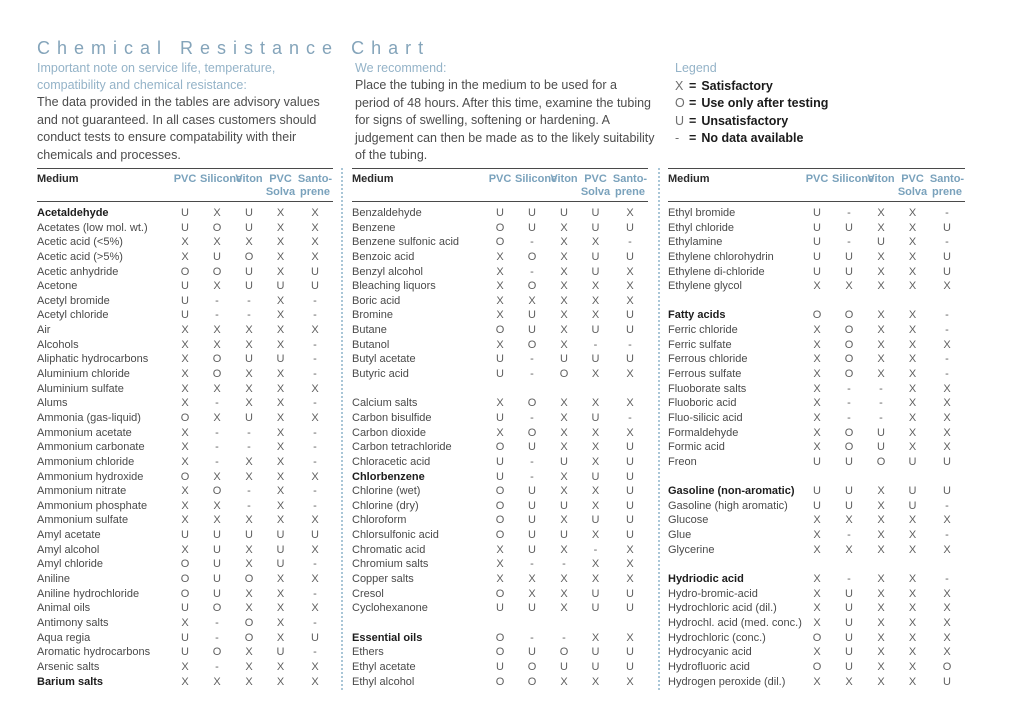 Image resolution: width=1009 pixels, height=711 pixels. I want to click on table-row: Amyl alcohol X U X U X, so click(185, 550).